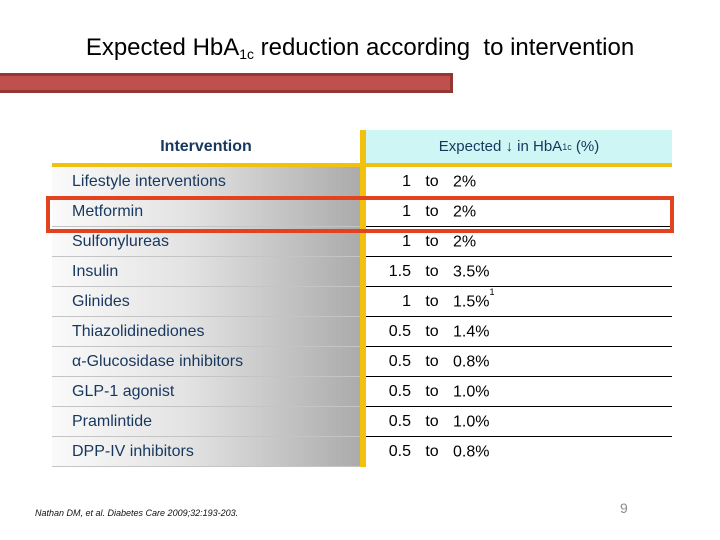 The image size is (720, 540). I want to click on table-row: Lifestyle interventions 1 to 2%, so click(362, 182).